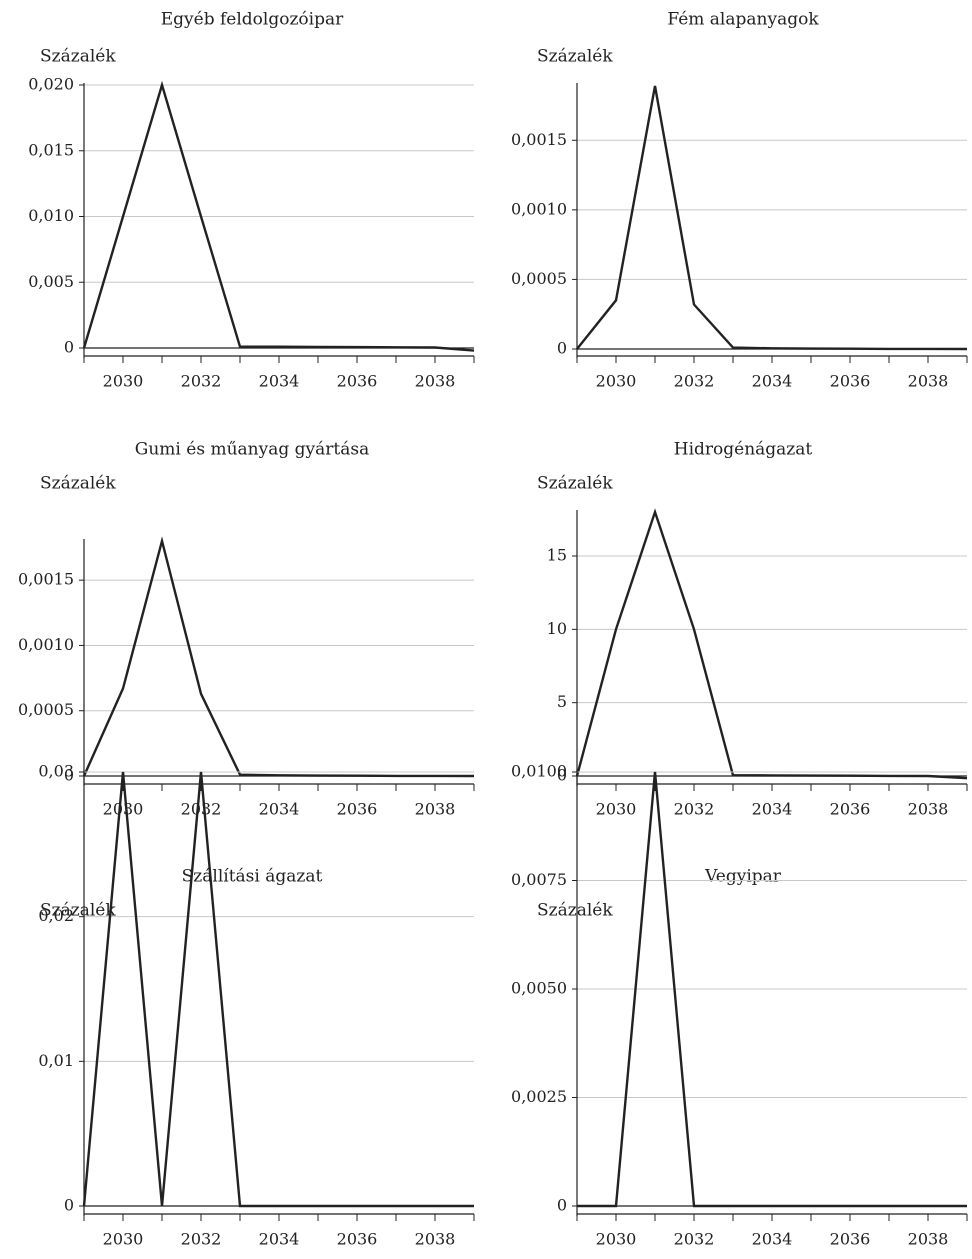 The height and width of the screenshot is (1259, 972). Describe the element at coordinates (539, 1096) in the screenshot. I see `y-tick-label: 0,0025` at that location.